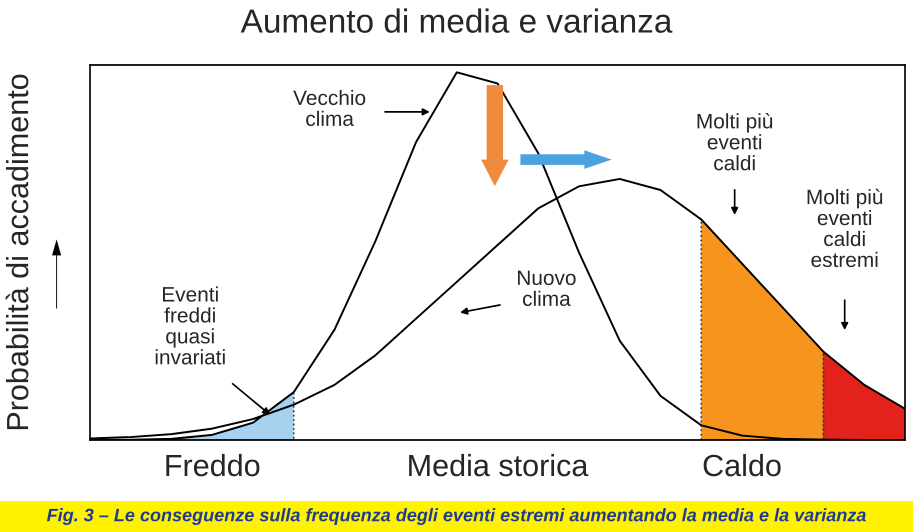 The width and height of the screenshot is (913, 532). I want to click on annotation: Molti più eventi caldi, so click(735, 141).